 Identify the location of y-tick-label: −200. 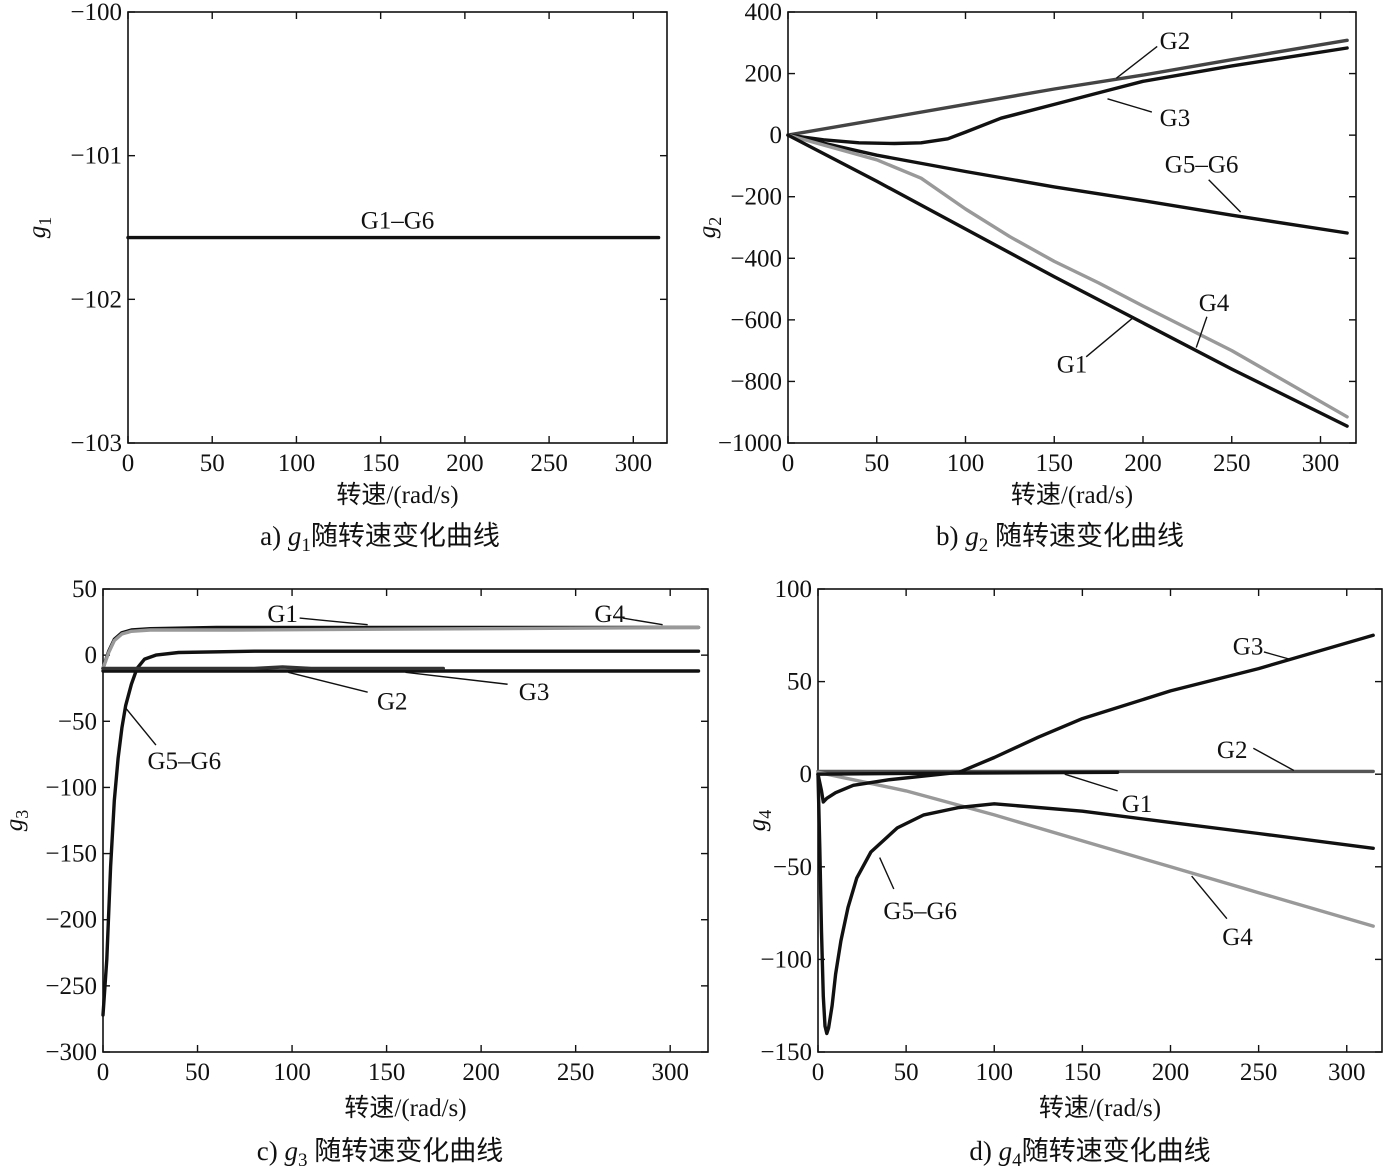
(756, 197).